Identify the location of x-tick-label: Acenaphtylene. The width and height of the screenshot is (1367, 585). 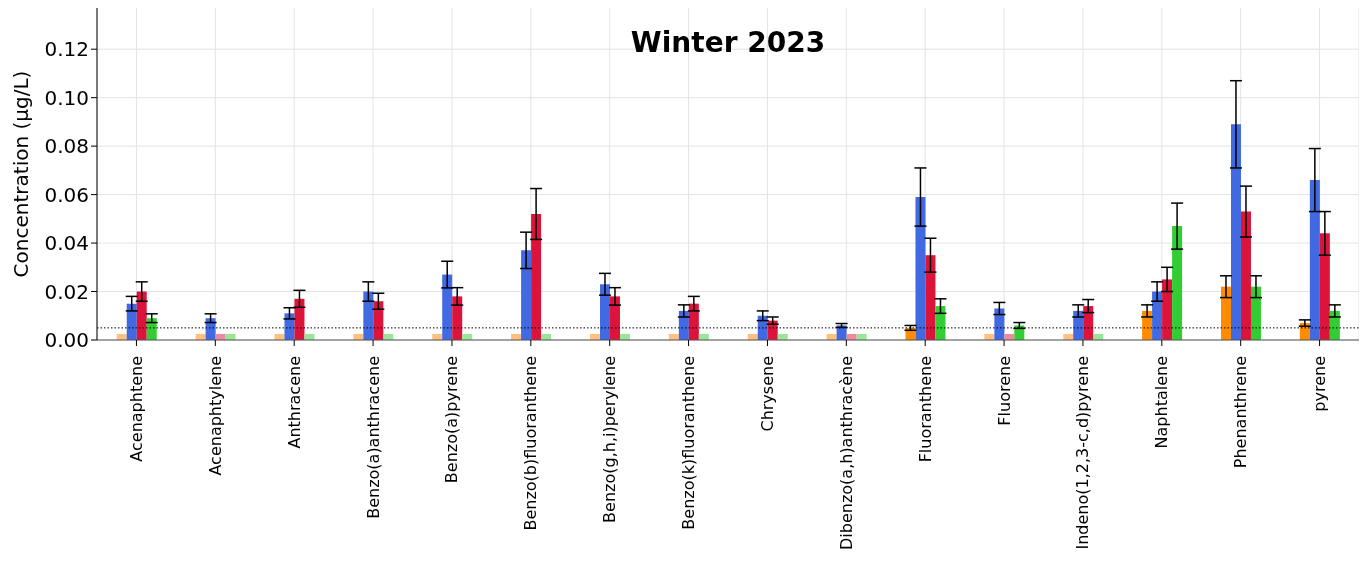
(215, 416).